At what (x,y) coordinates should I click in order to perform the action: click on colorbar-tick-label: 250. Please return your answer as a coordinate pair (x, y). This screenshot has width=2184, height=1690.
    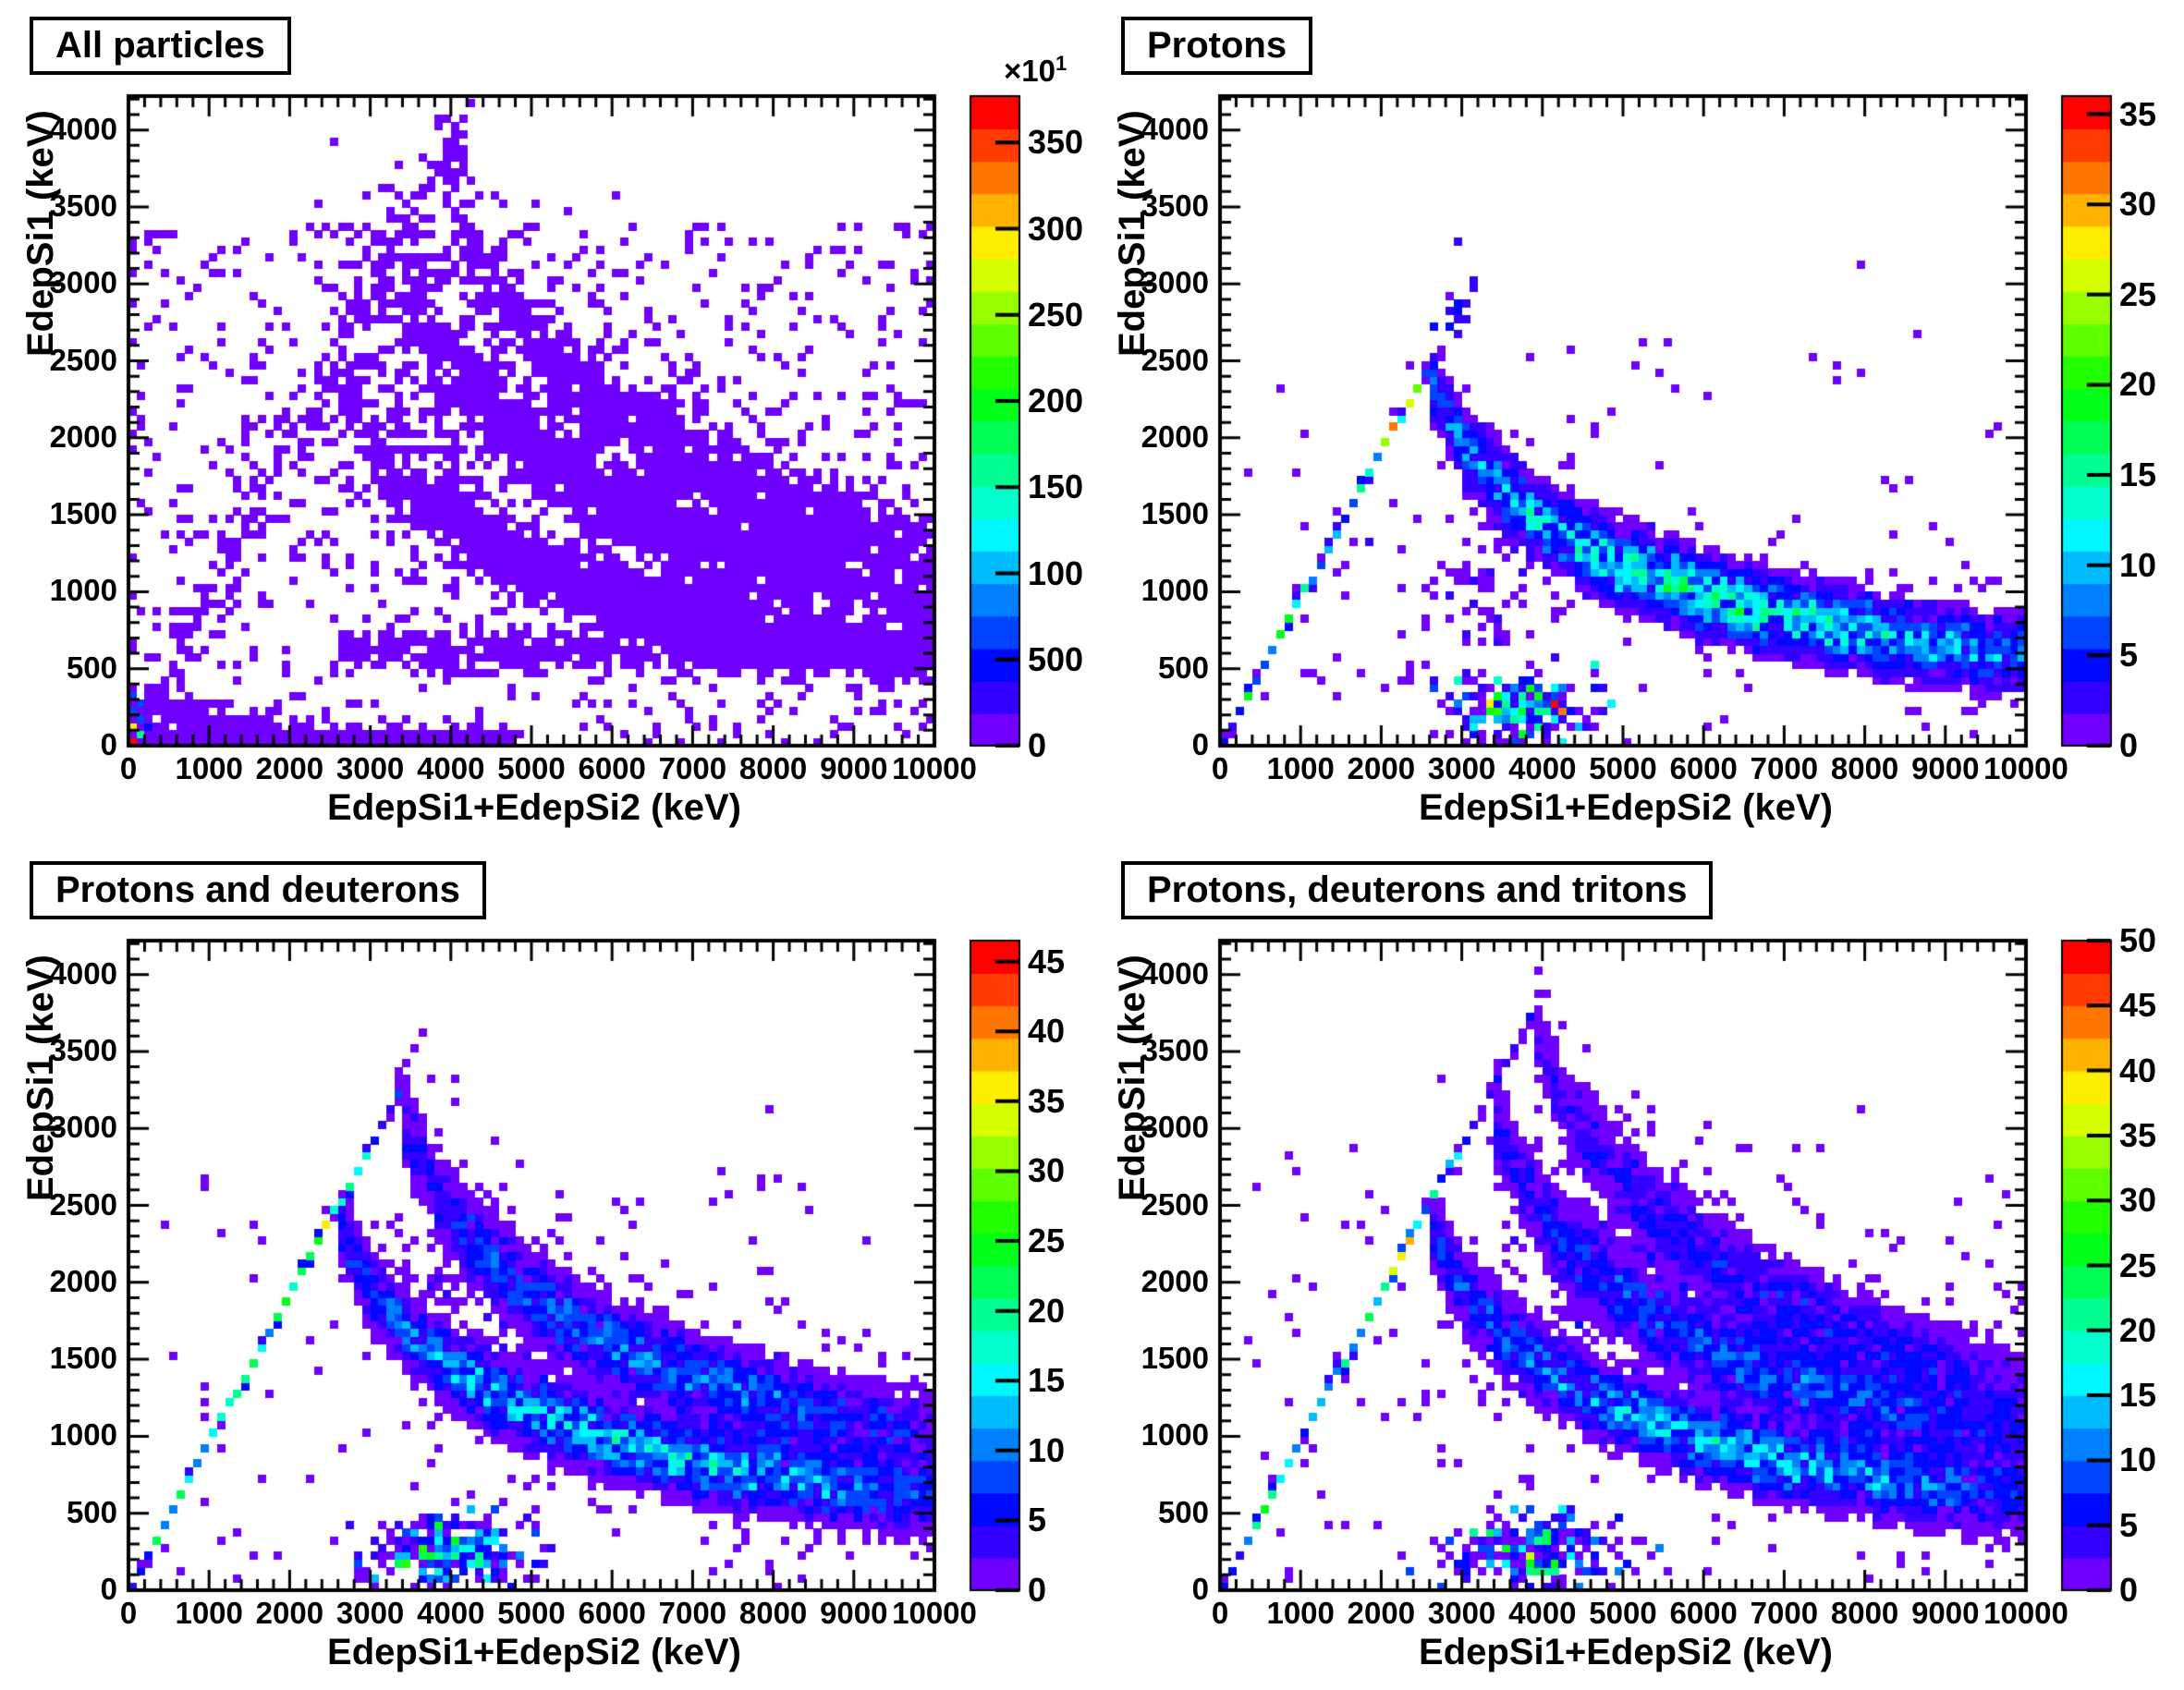
    Looking at the image, I should click on (1056, 314).